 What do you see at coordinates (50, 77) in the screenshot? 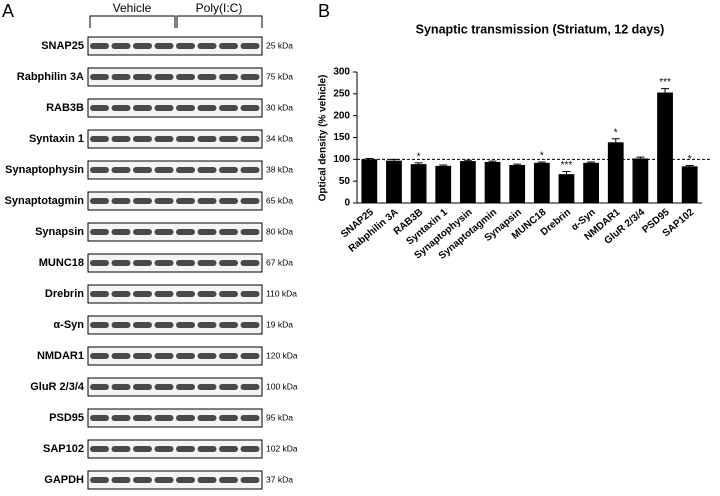
I see `blot-label: Rabphilin 3A` at bounding box center [50, 77].